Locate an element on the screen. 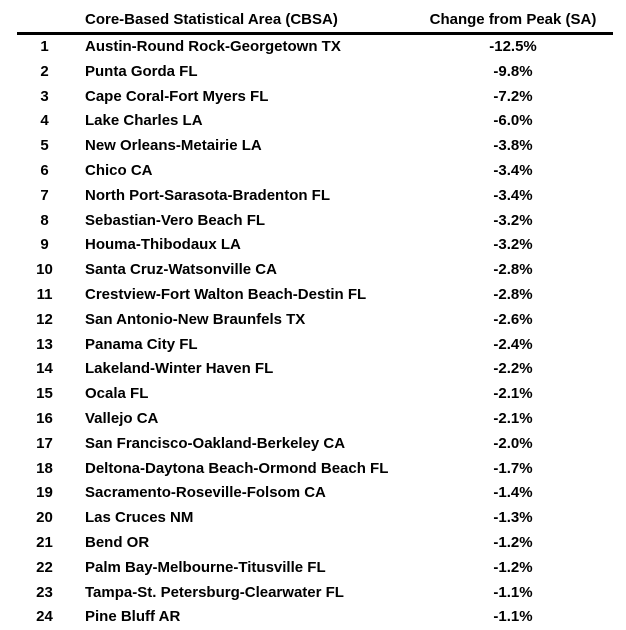 Image resolution: width=626 pixels, height=630 pixels. table-row: 5 New Orleans-Metairie LA -3.8% is located at coordinates (315, 146).